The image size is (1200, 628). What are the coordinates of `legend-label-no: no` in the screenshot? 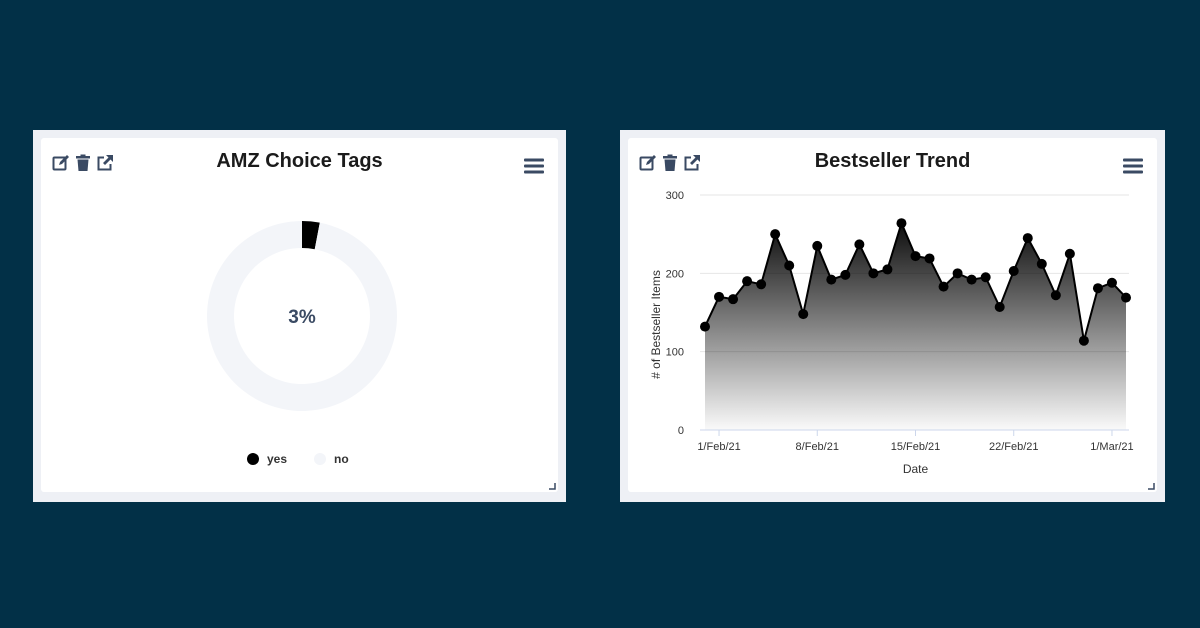 It's located at (341, 459).